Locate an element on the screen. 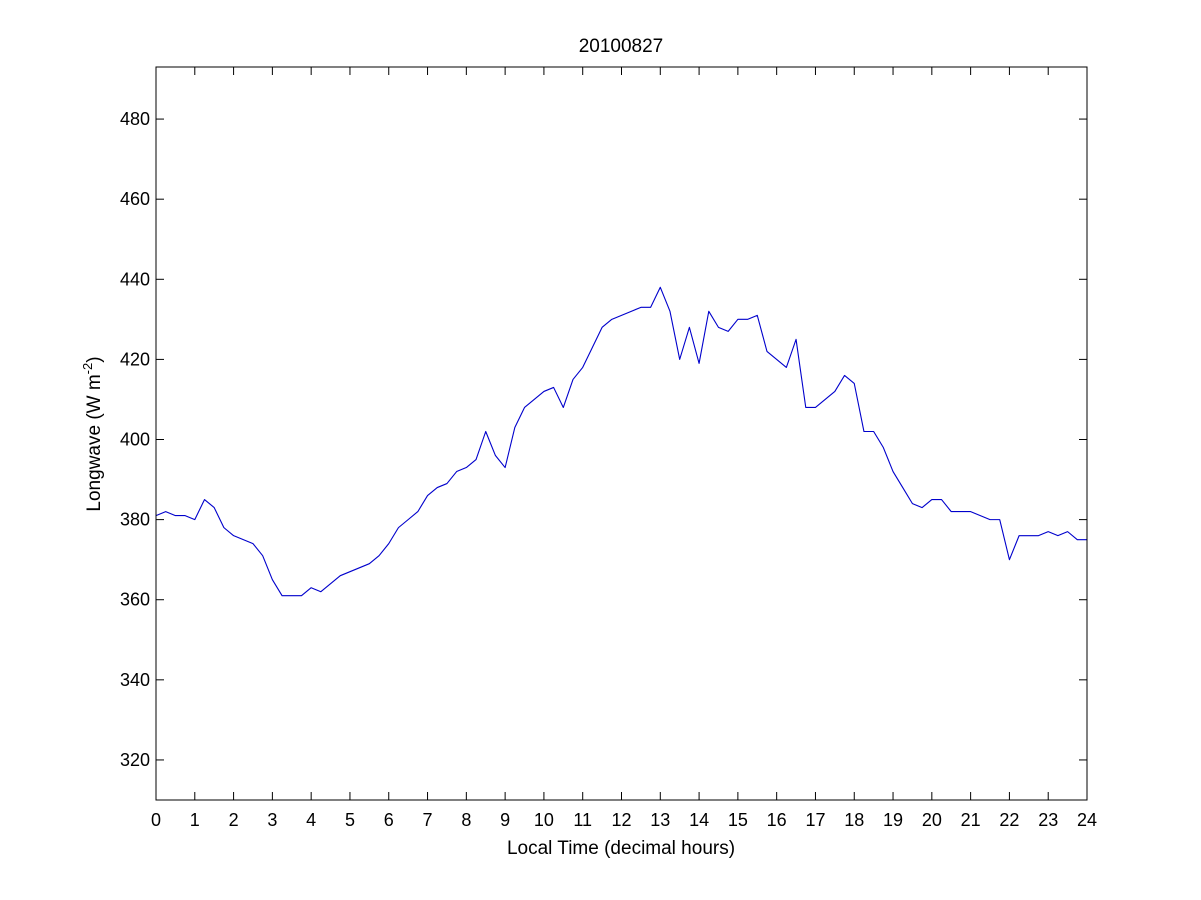 This screenshot has height=900, width=1201. x-tick-label: 23 is located at coordinates (1048, 820).